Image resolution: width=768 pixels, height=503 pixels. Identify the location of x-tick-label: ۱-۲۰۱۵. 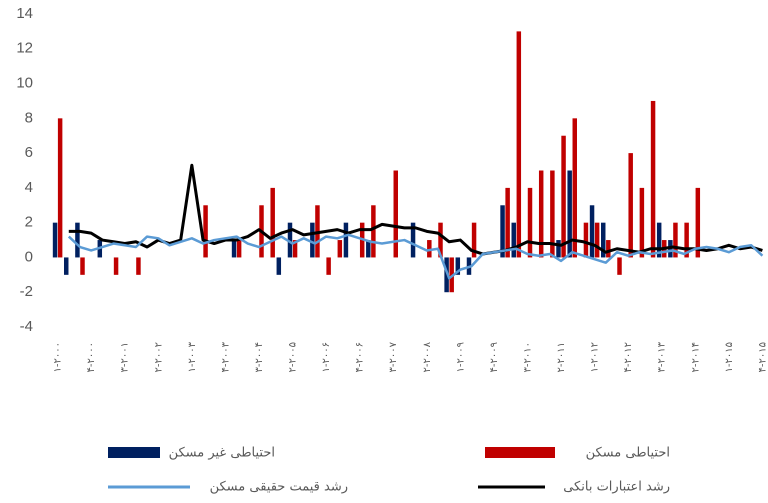
(729, 357).